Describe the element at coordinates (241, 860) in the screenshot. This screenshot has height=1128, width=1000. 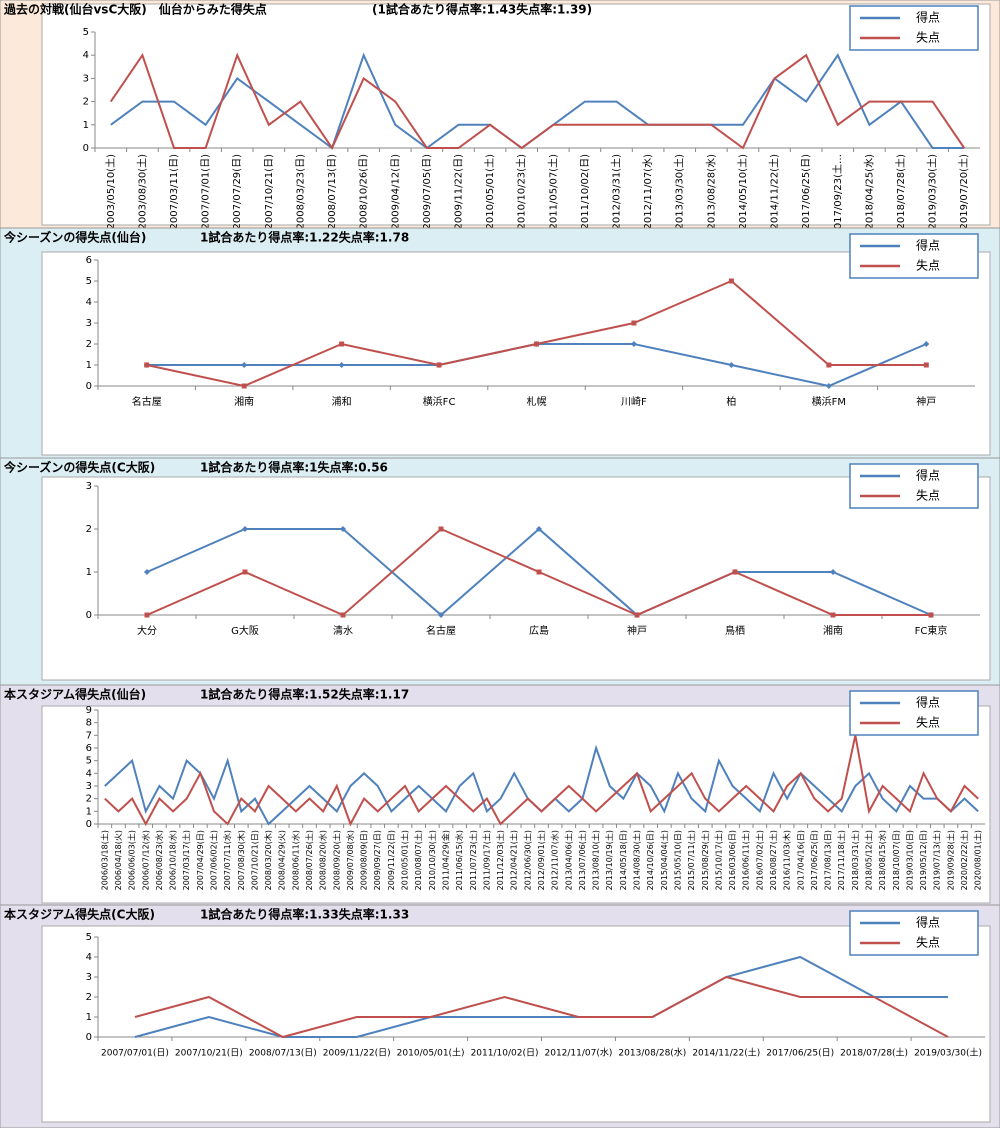
I see `x-tick-label: 2007/08/30(木)` at that location.